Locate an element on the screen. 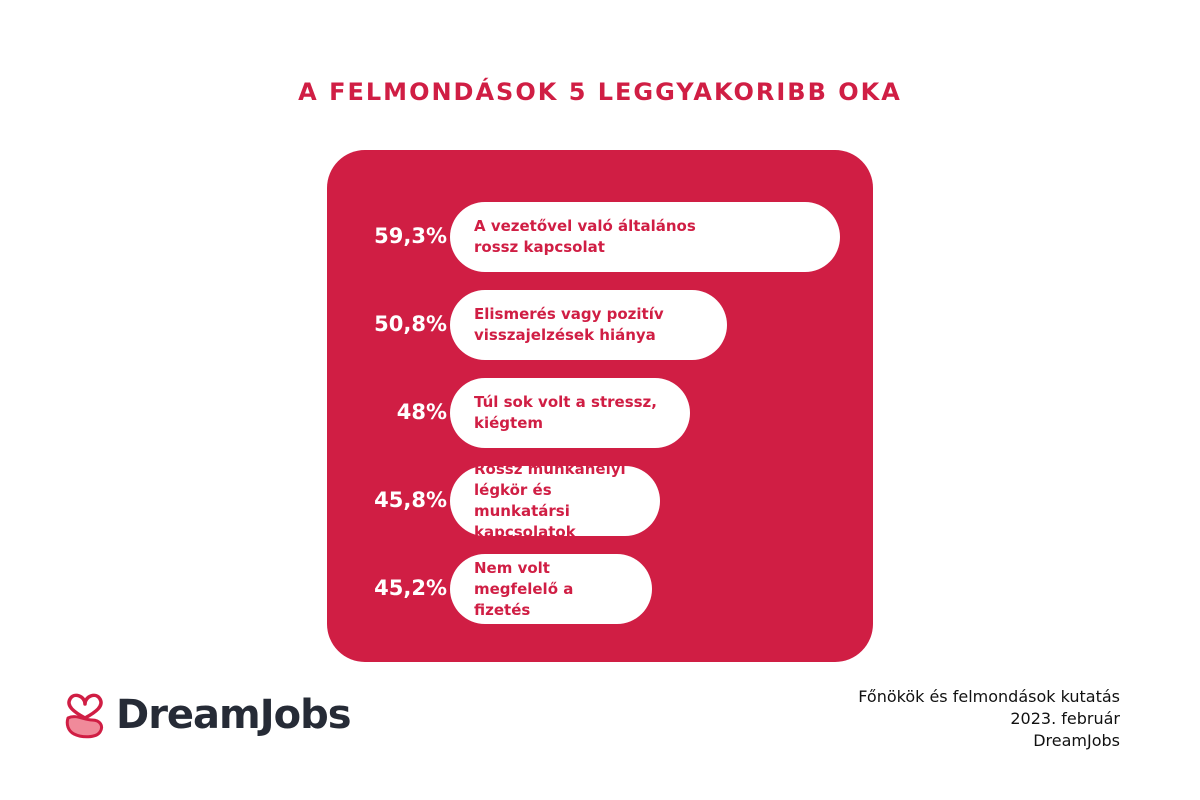  value-label: 50,8% is located at coordinates (410, 324).